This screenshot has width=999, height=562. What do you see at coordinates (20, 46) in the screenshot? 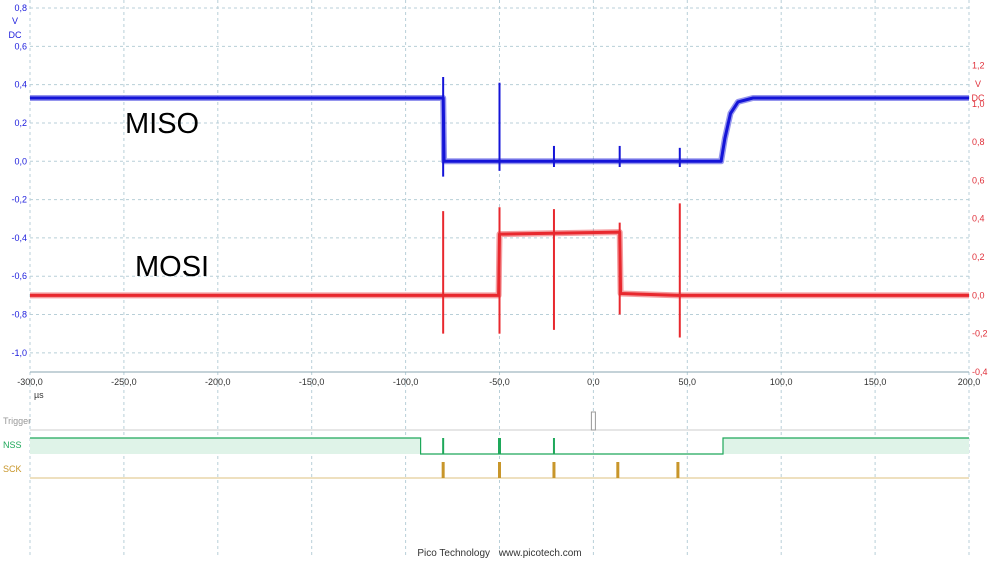
I see `left-tick-label: 0,6` at bounding box center [20, 46].